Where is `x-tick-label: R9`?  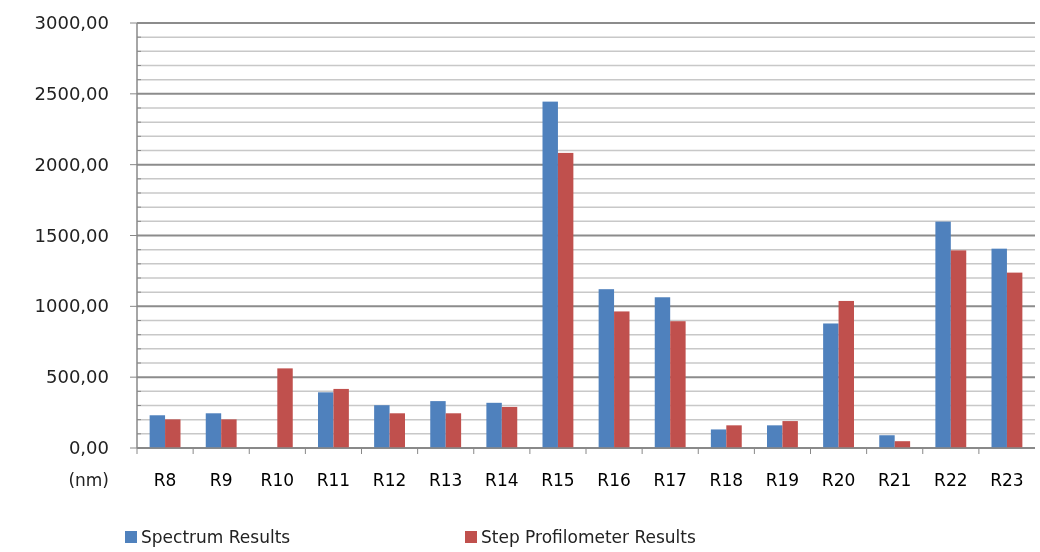 x-tick-label: R9 is located at coordinates (221, 480).